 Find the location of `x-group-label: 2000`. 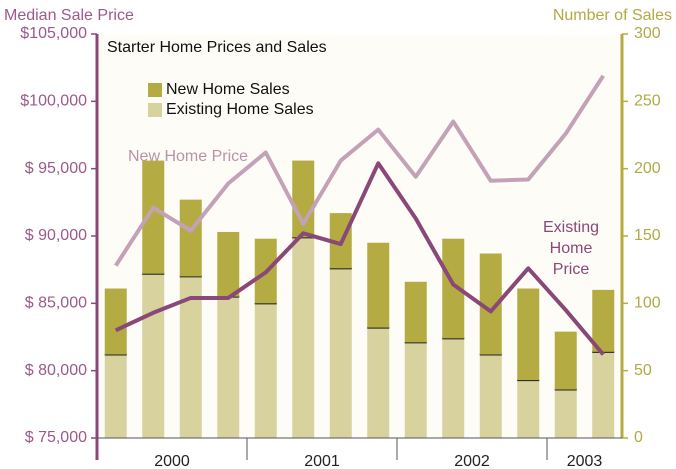

x-group-label: 2000 is located at coordinates (172, 461).